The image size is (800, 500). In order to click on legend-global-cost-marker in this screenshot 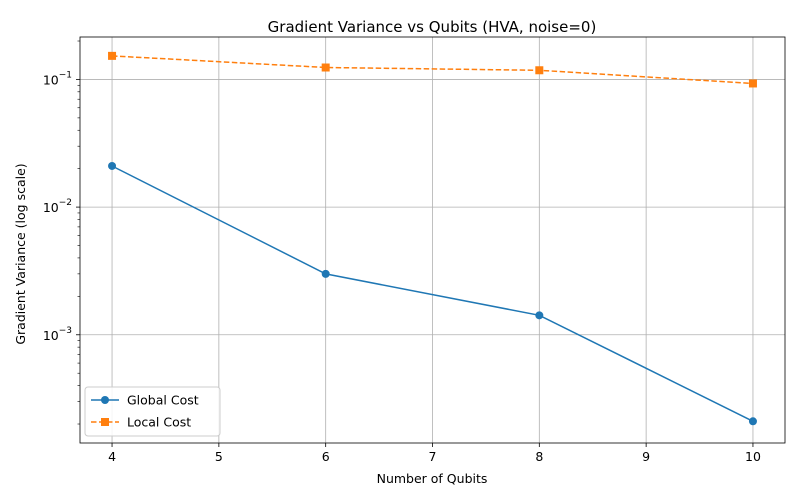, I will do `click(105, 400)`.